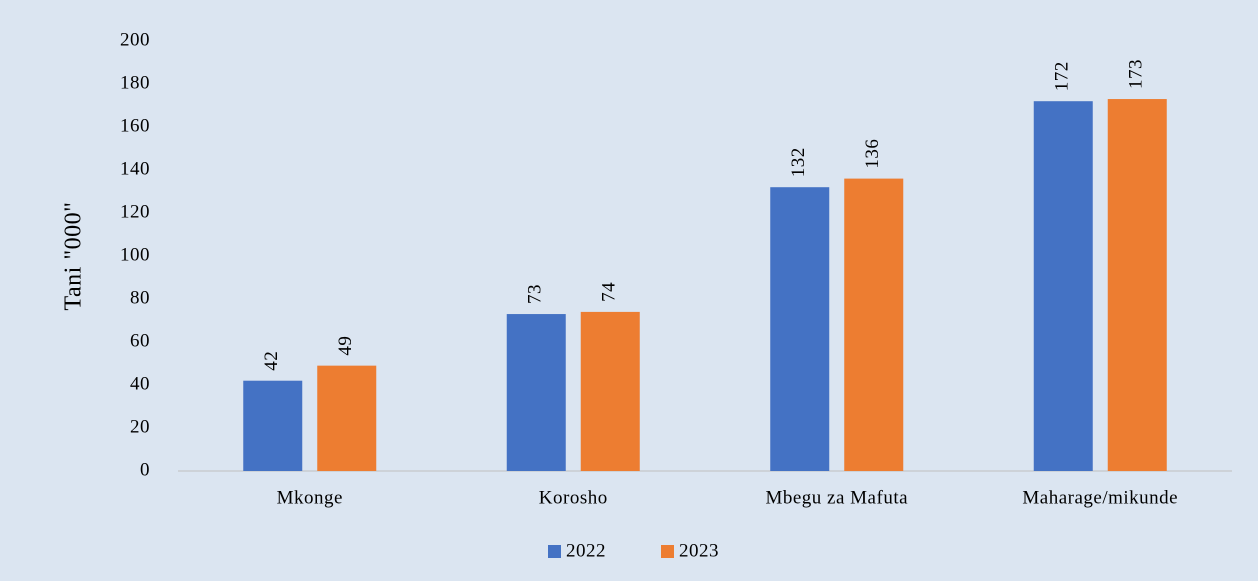 The image size is (1258, 581). What do you see at coordinates (135, 125) in the screenshot?
I see `y-tick-label: 160` at bounding box center [135, 125].